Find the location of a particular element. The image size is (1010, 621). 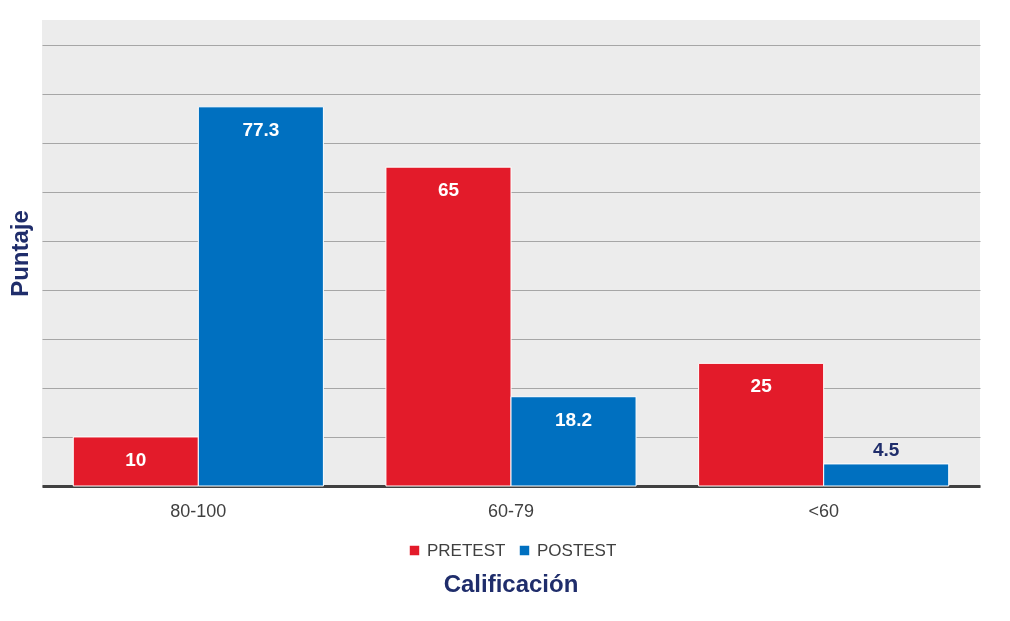

x-tick-label: <60 is located at coordinates (823, 510).